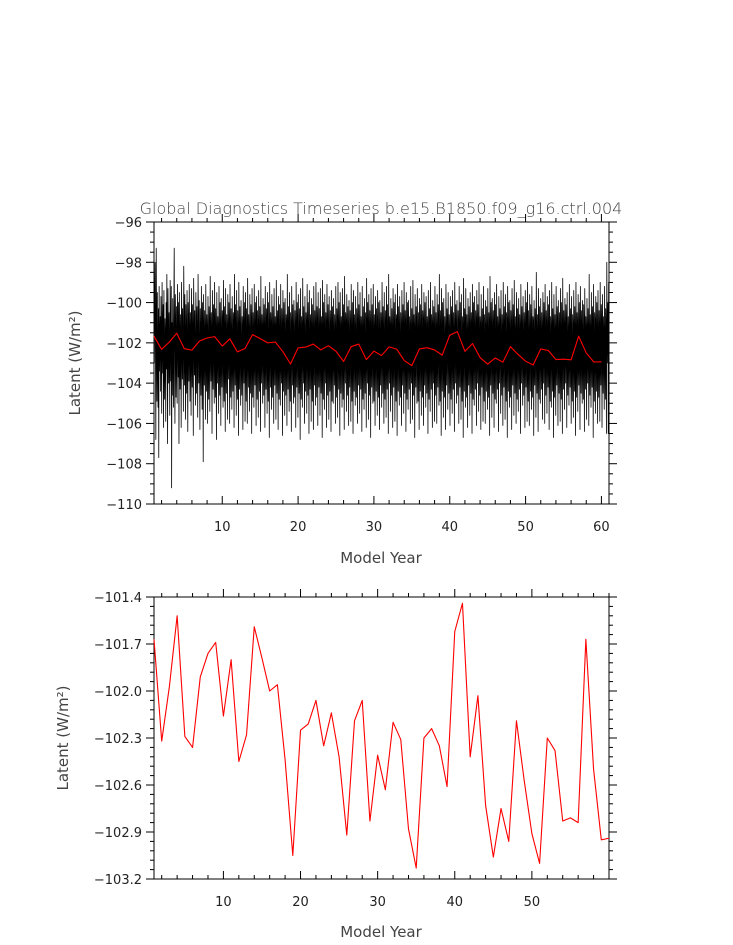  Describe the element at coordinates (381, 932) in the screenshot. I see `bottom-x-axis-label: Model Year` at that location.